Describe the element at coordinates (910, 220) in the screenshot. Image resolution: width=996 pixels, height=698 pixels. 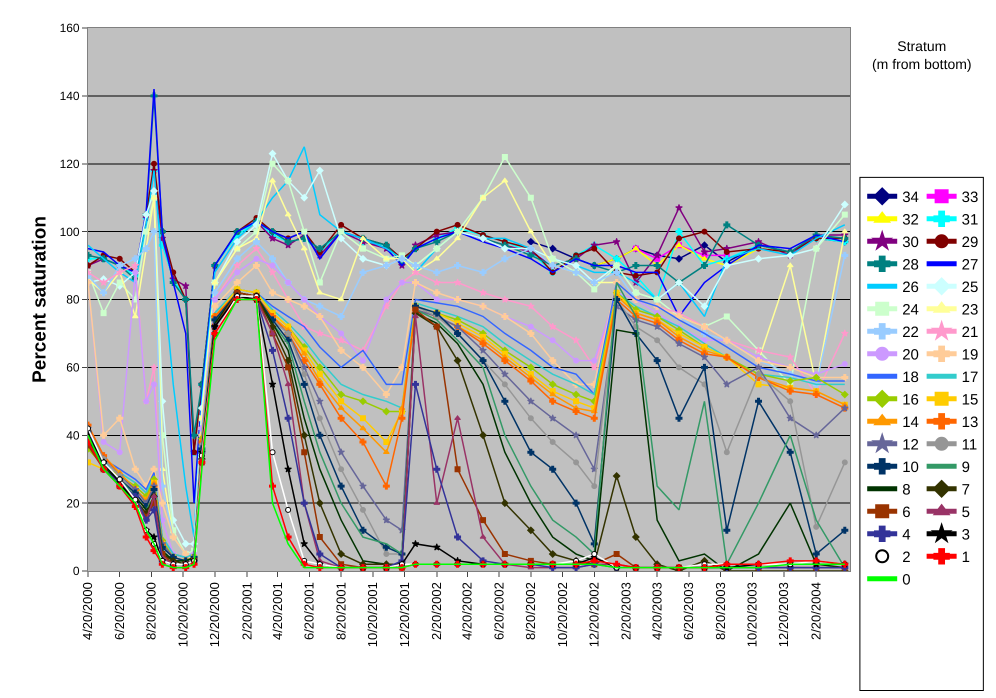
I see `legend-label: 32` at that location.